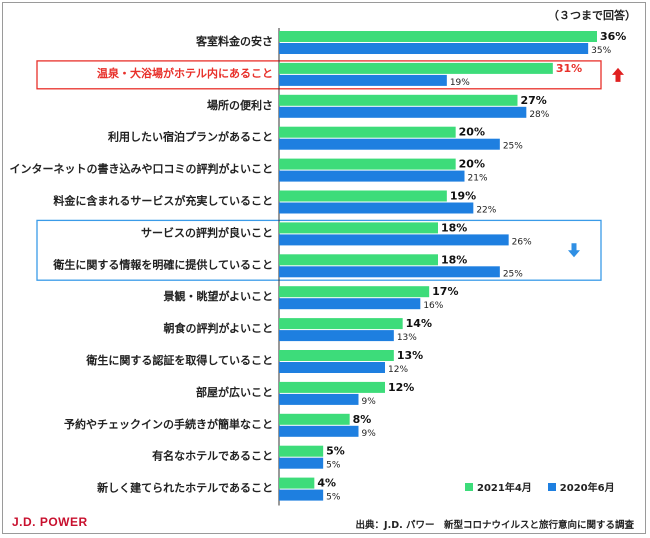 The height and width of the screenshot is (538, 650). Describe the element at coordinates (168, 424) in the screenshot. I see `category-label: 予約やチェックインの手続きが簡単なこと` at that location.